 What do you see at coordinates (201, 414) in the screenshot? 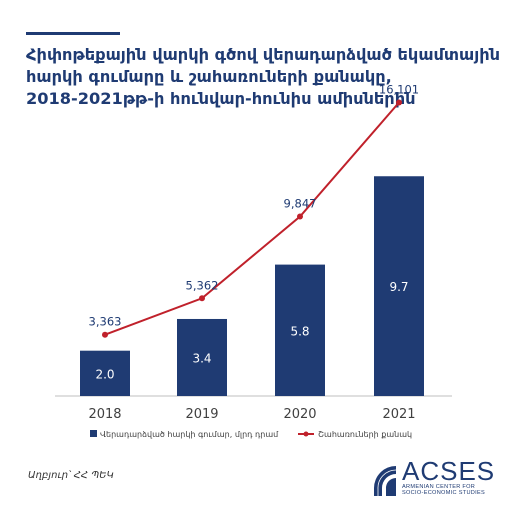
I see `x-tick-2019: 2019` at bounding box center [201, 414].